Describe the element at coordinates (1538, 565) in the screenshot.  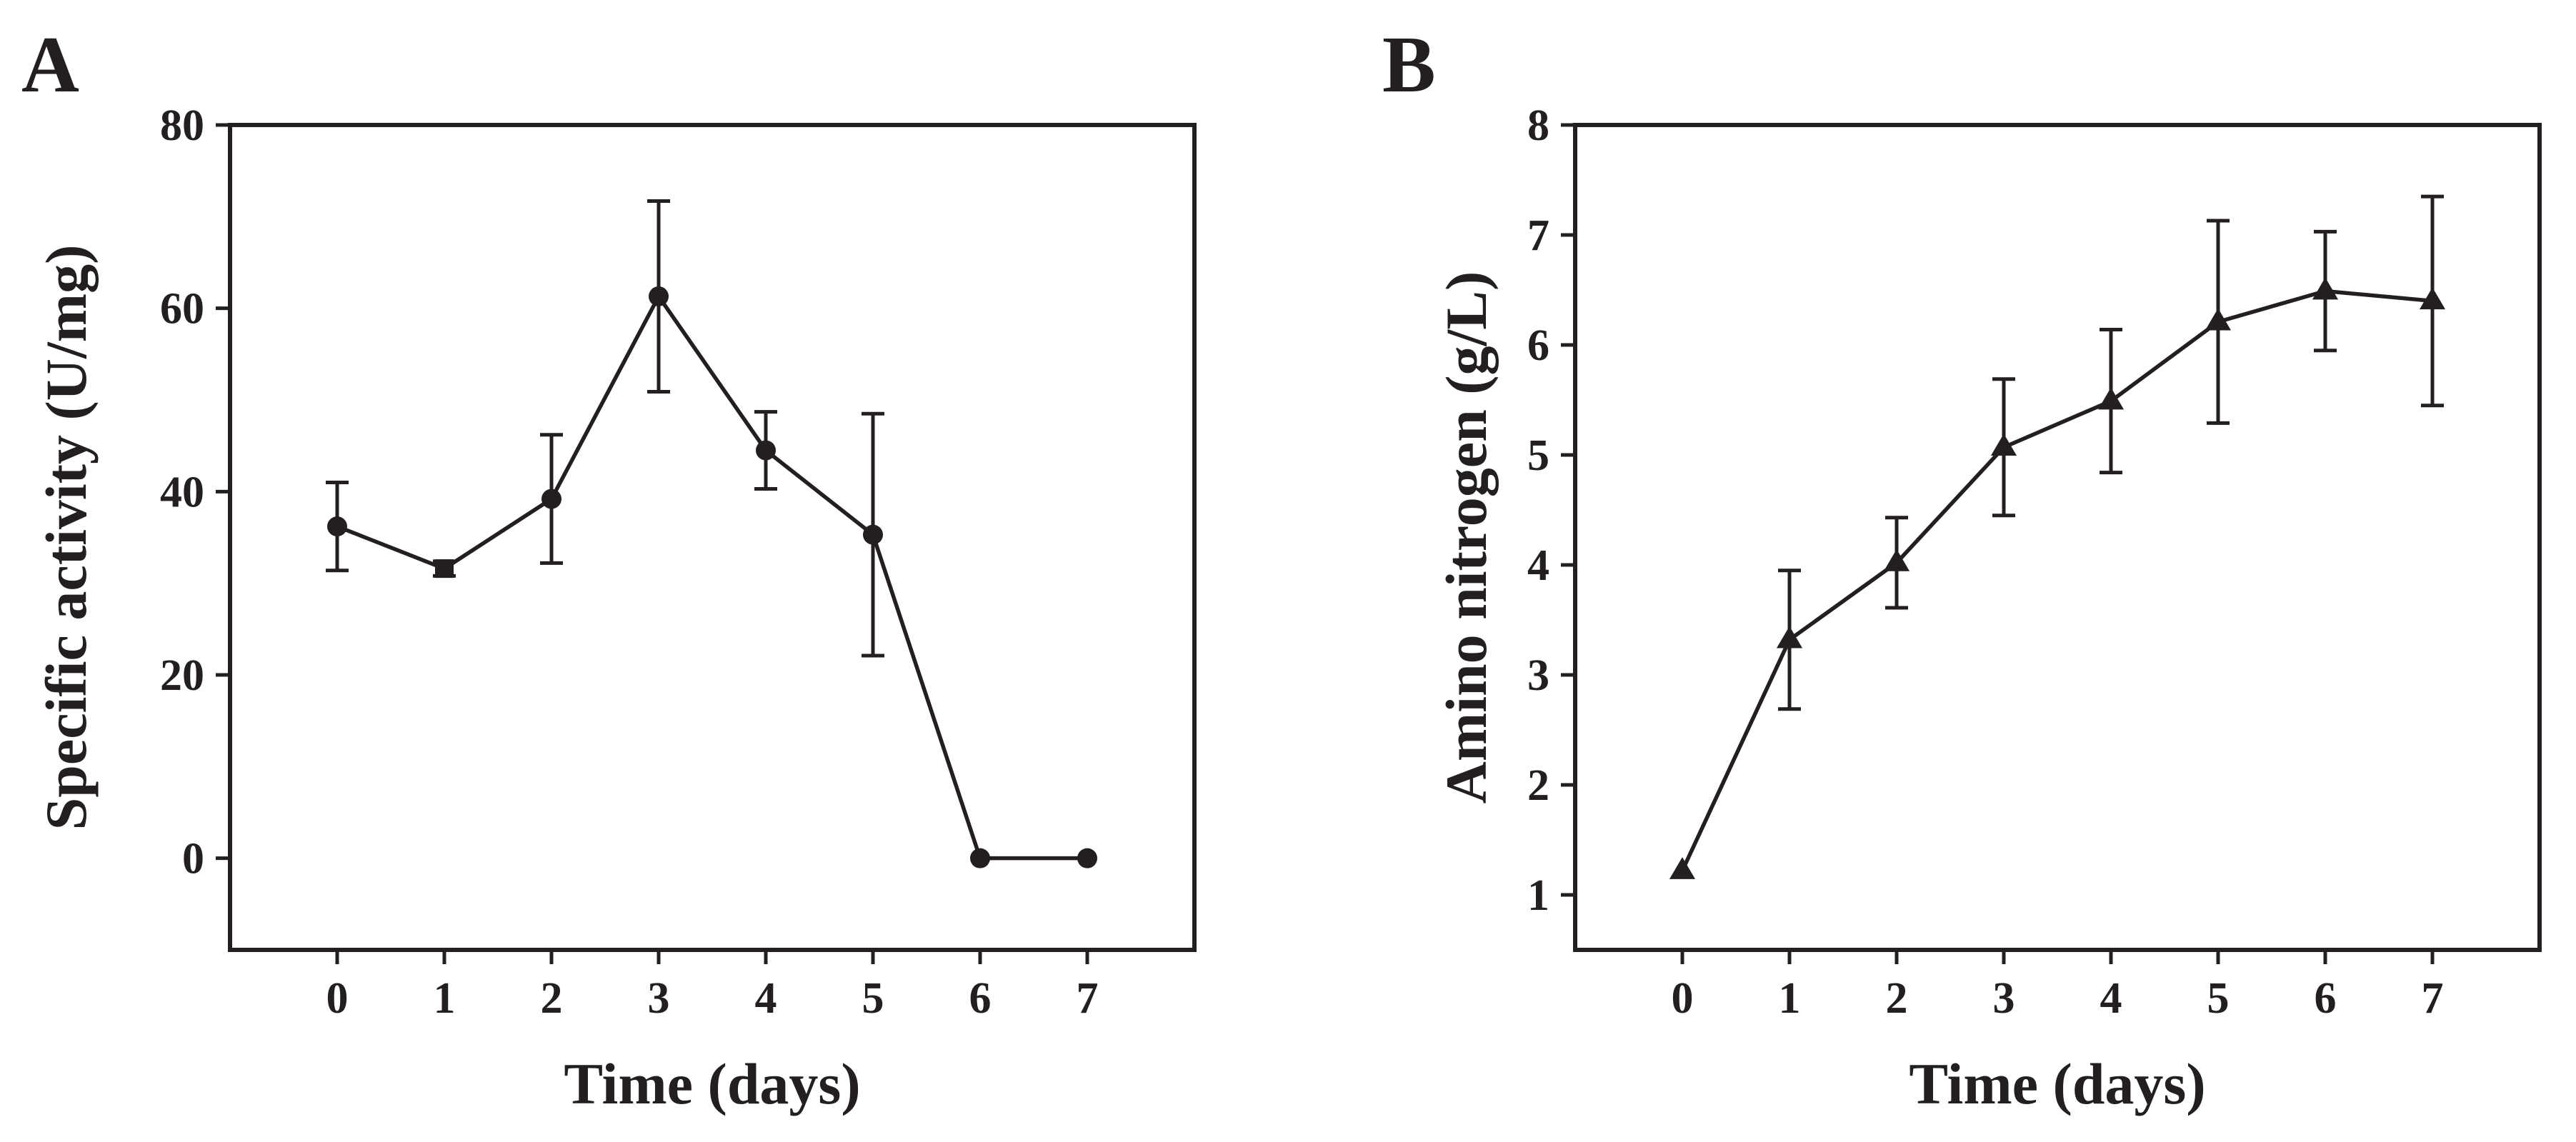
I see `panel-b-y-tick-label: 4` at that location.